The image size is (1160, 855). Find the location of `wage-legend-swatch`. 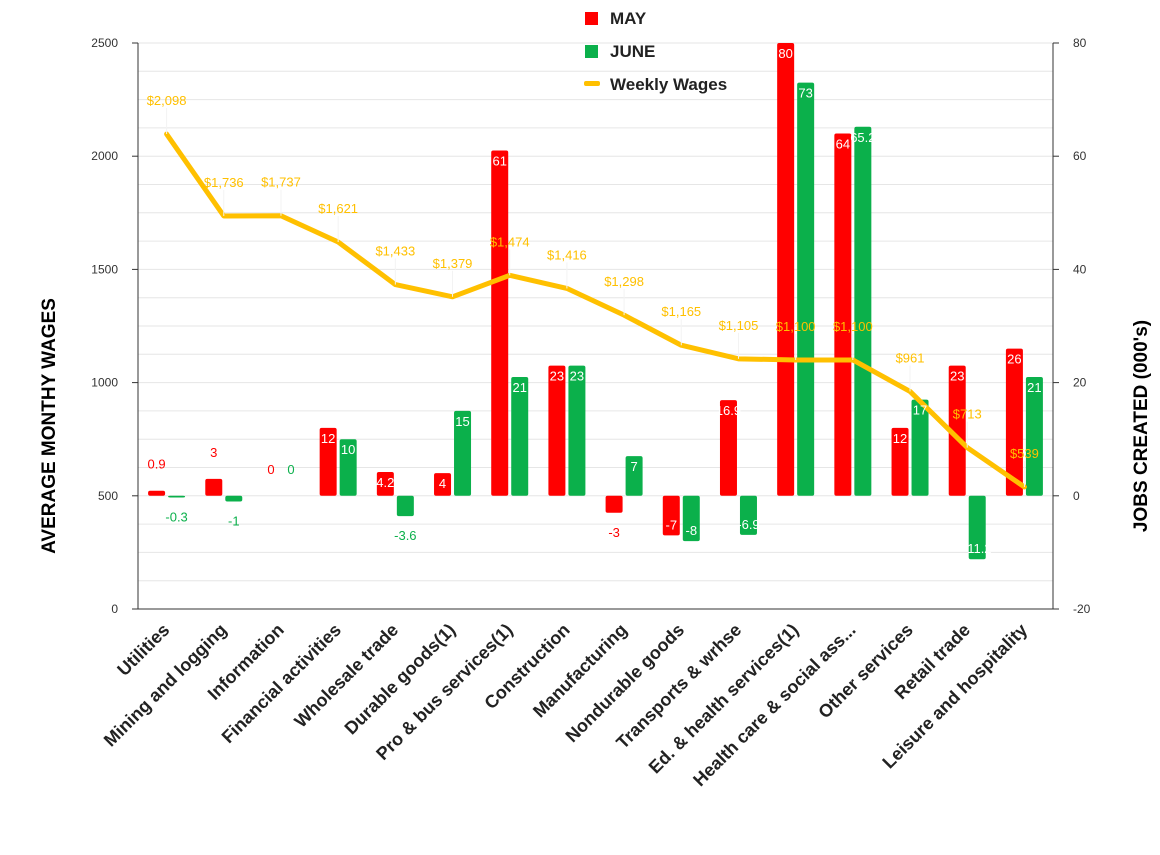

wage-legend-swatch is located at coordinates (592, 83).